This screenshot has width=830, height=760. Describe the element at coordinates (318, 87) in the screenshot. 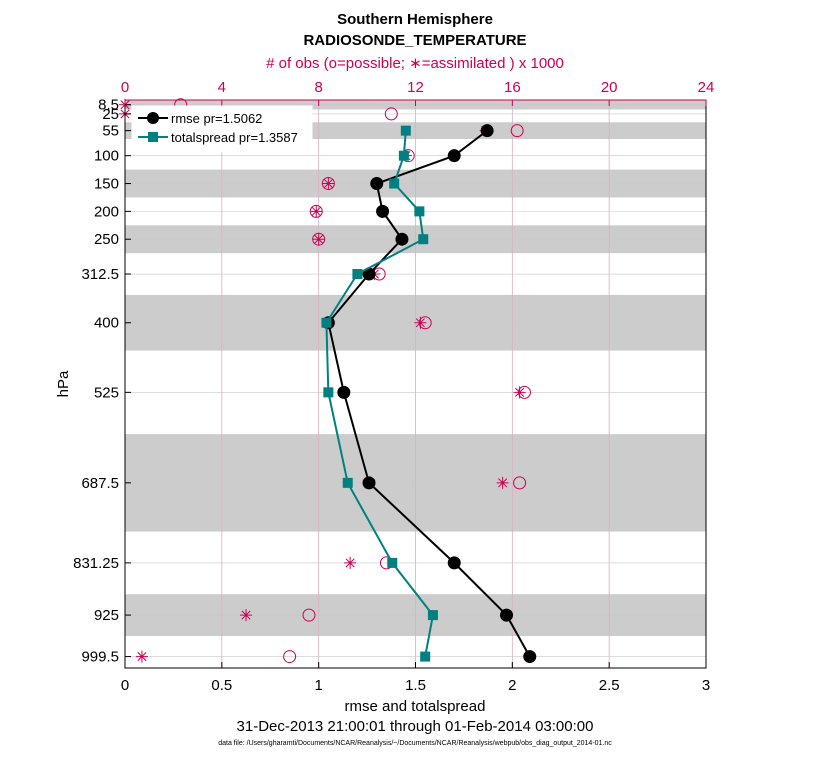

I see `top-tick-label: 8` at that location.